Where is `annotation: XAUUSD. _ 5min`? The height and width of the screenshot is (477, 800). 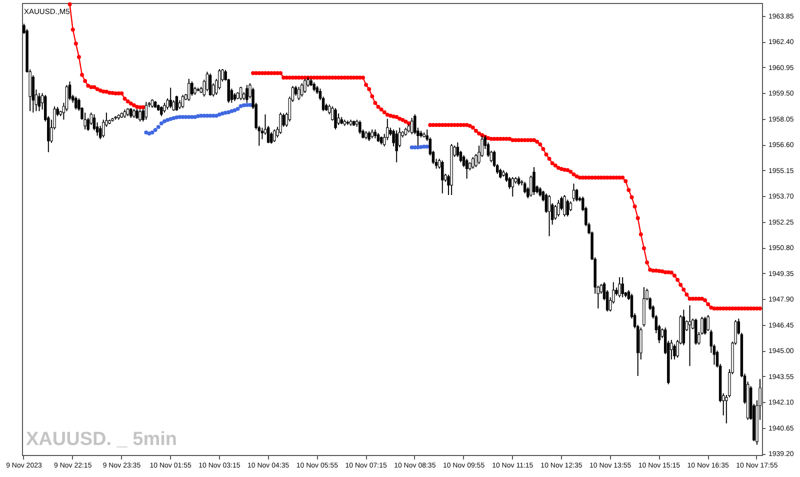 annotation: XAUUSD. _ 5min is located at coordinates (101, 439).